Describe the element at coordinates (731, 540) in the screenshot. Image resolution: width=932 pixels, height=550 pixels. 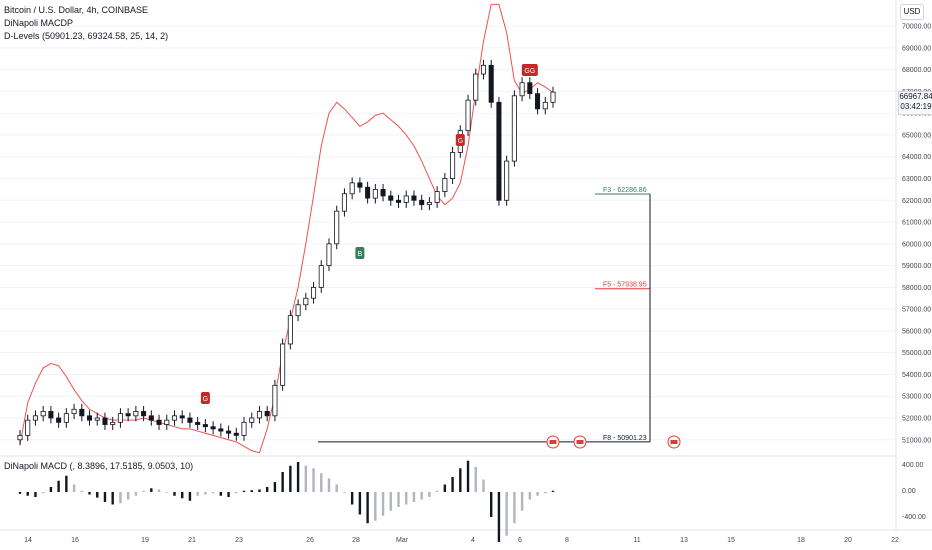
I see `x-tick-label: 15` at that location.